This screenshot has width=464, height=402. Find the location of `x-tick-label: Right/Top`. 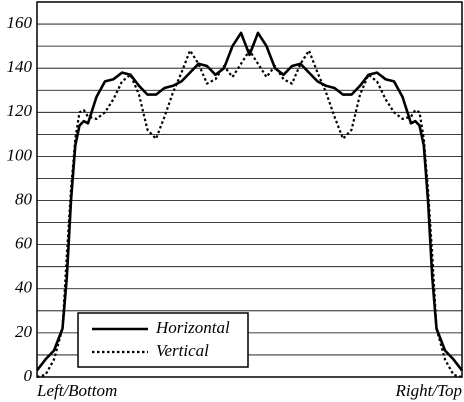

x-tick-label: Right/Top is located at coordinates (428, 390).